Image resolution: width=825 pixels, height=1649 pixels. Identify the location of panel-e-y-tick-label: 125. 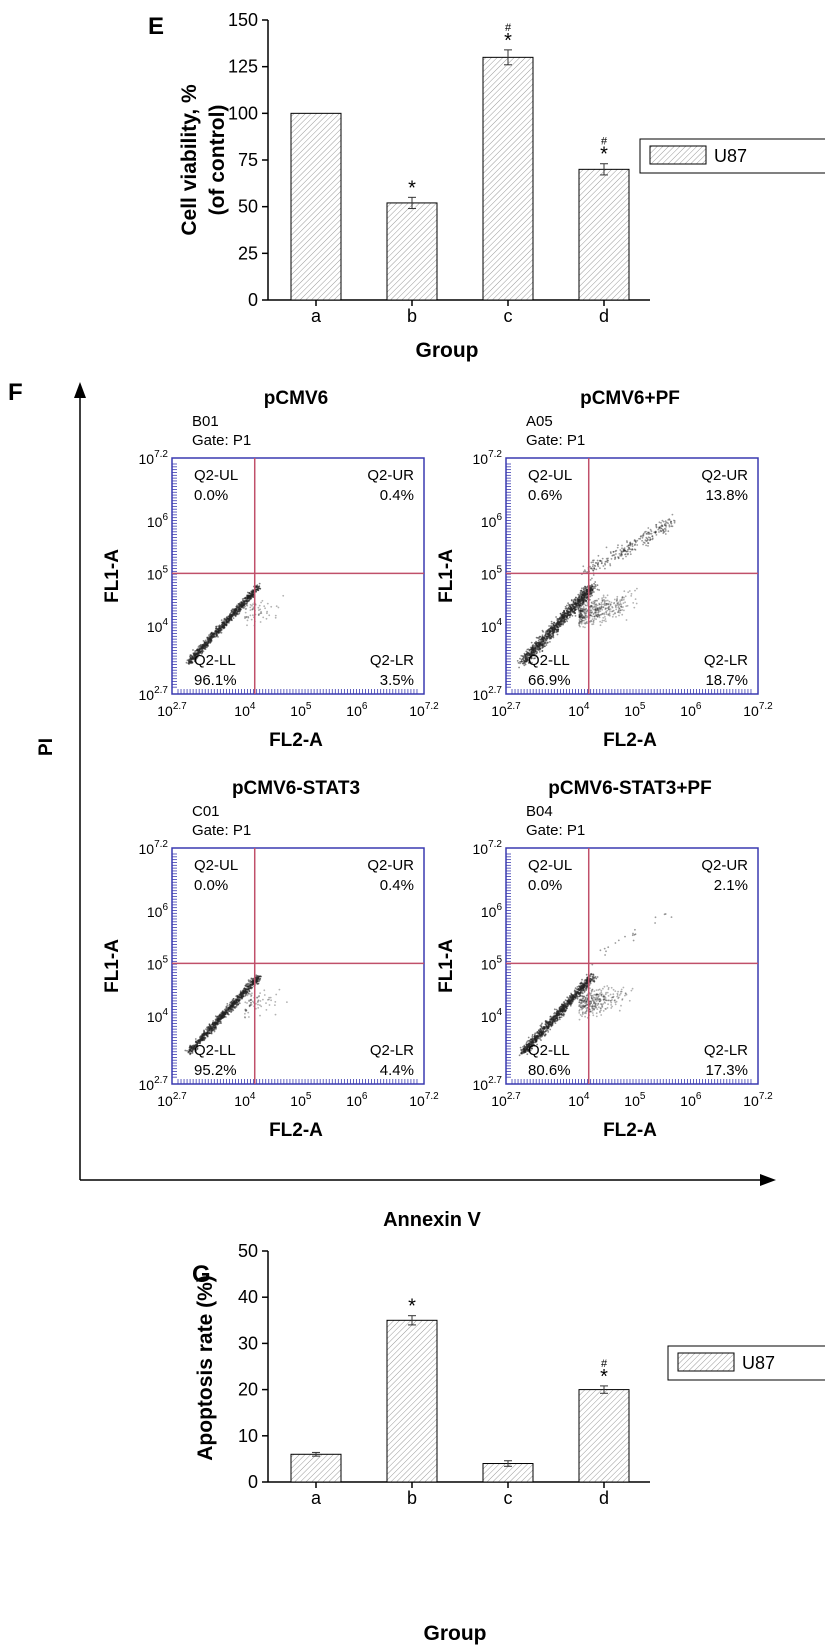
(243, 67).